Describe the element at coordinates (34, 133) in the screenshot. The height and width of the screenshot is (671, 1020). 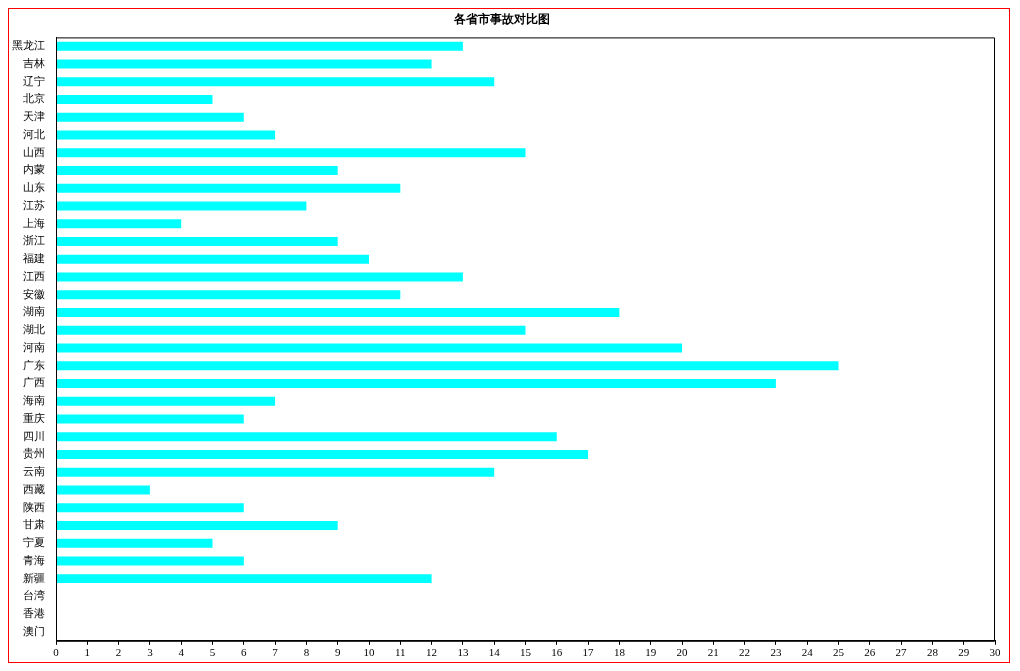
I see `y-tick-label: 河北` at that location.